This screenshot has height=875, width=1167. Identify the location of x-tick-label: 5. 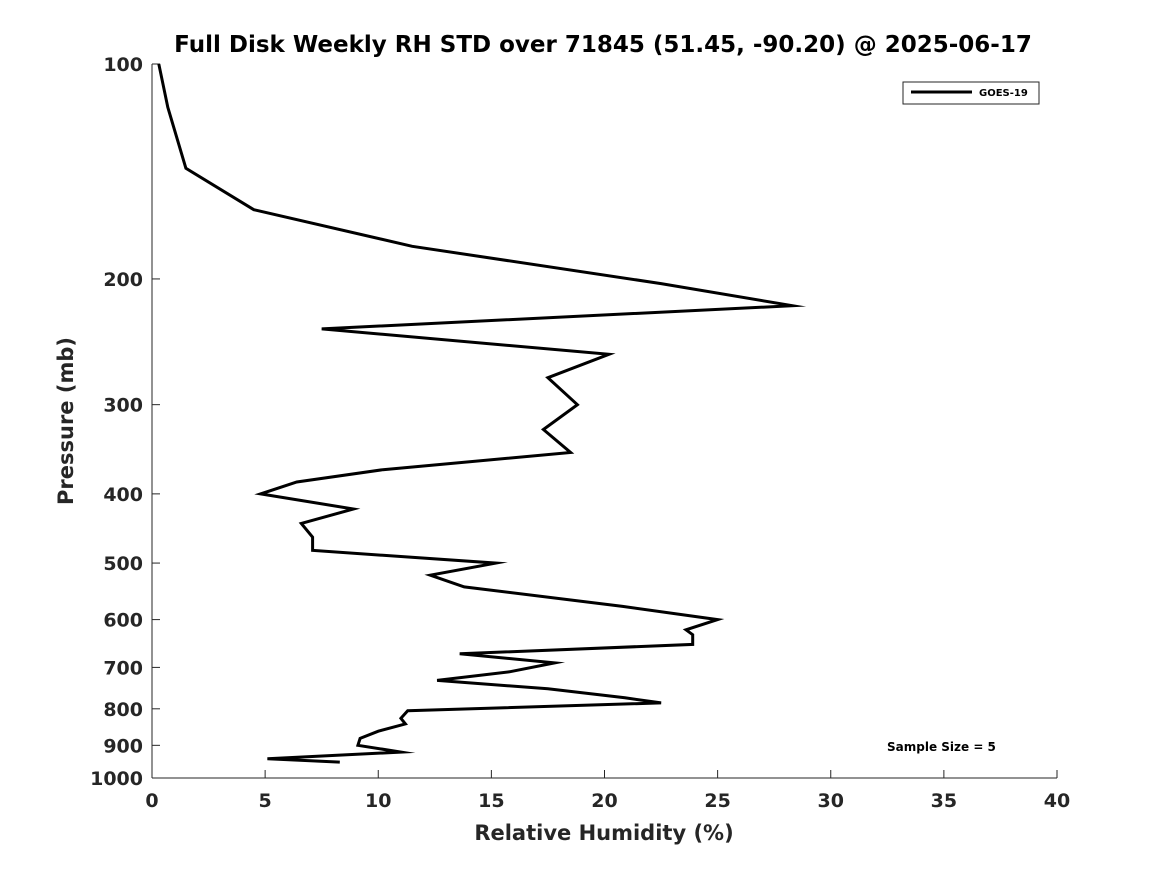
(265, 801).